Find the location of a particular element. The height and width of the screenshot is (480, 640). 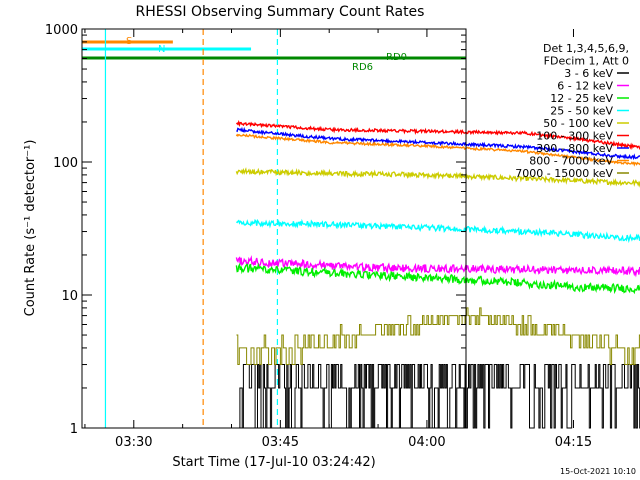

y-tick-label: 1 is located at coordinates (74, 429).